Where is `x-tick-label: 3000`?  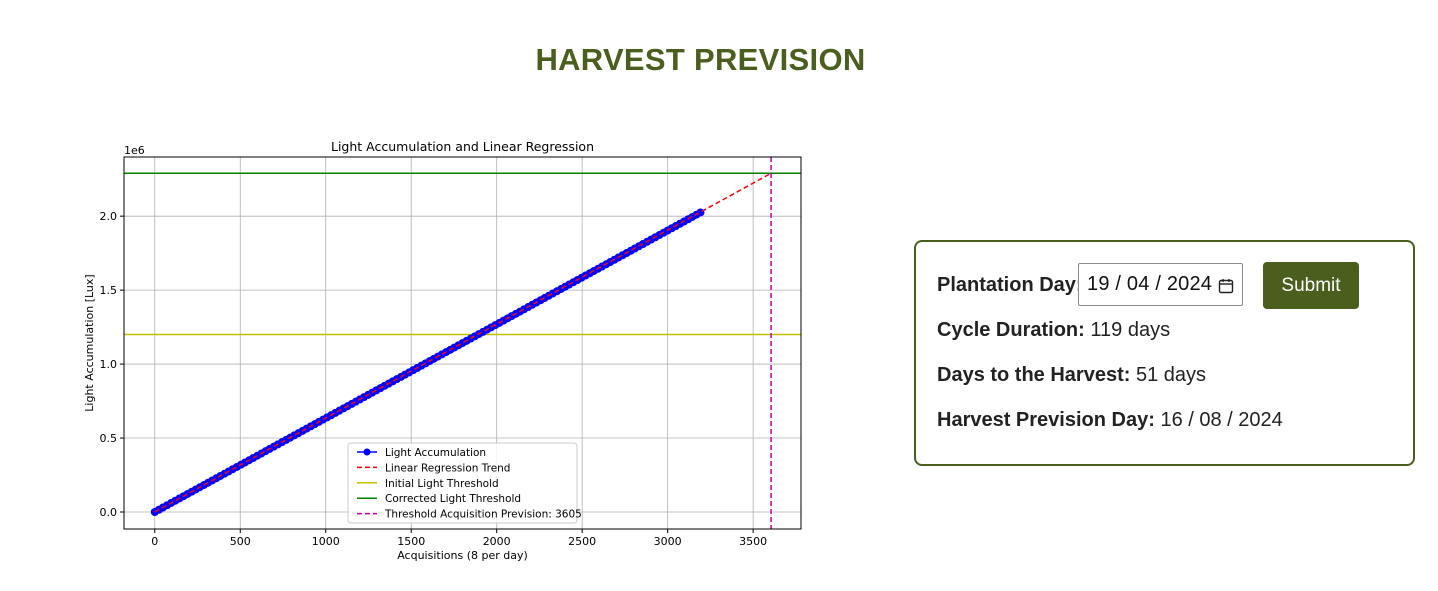 x-tick-label: 3000 is located at coordinates (668, 541).